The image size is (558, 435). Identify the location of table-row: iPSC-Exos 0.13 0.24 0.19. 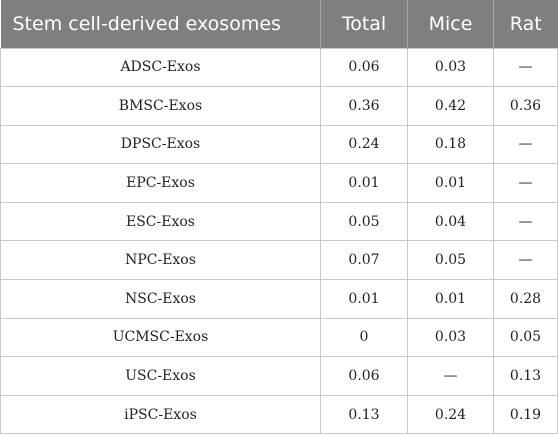
(279, 414).